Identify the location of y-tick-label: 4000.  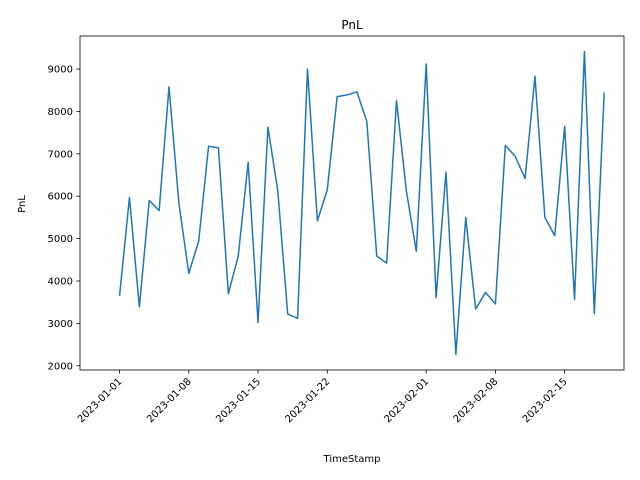
(60, 281).